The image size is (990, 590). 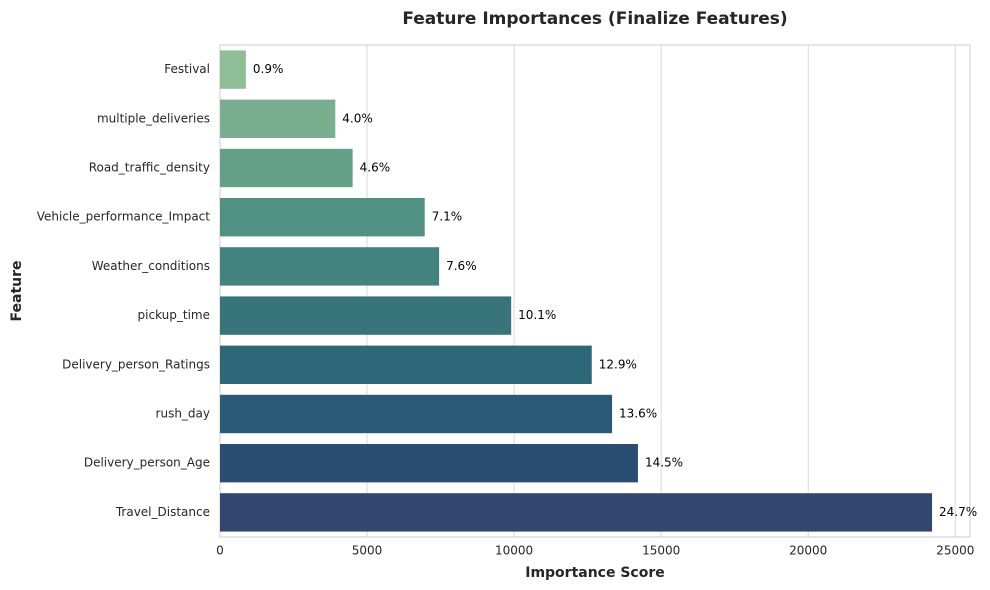 What do you see at coordinates (594, 19) in the screenshot?
I see `chart-title: Feature Importances (Finalize Features)` at bounding box center [594, 19].